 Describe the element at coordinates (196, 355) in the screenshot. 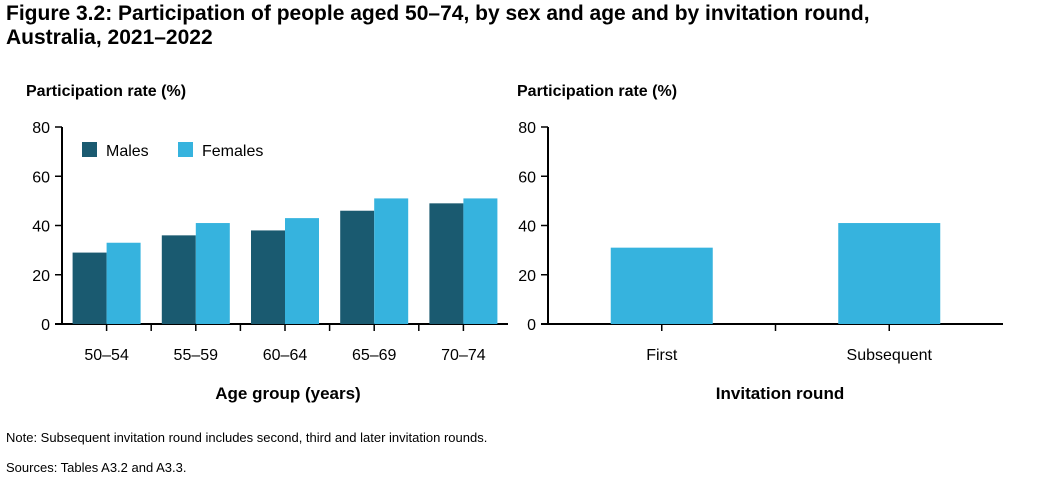

I see `left-x-tick-label: 55–59` at that location.